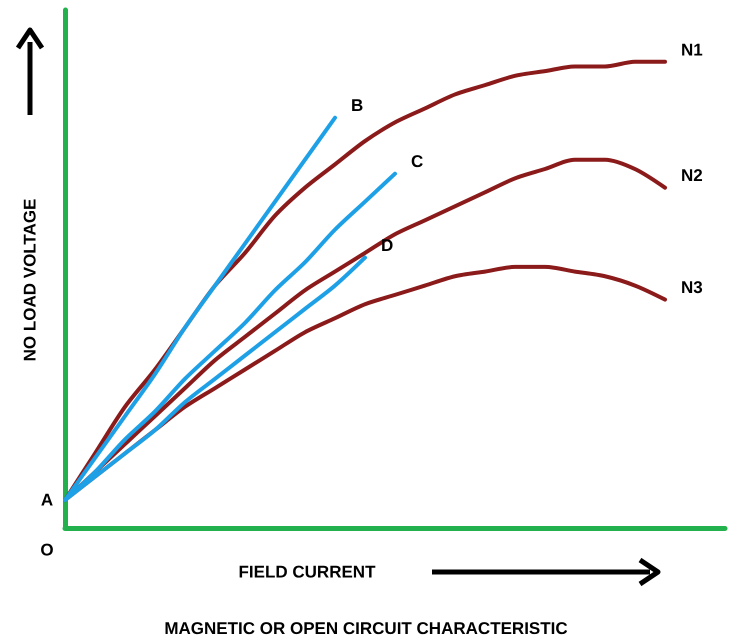 The image size is (732, 644). I want to click on series-label: N3, so click(692, 288).